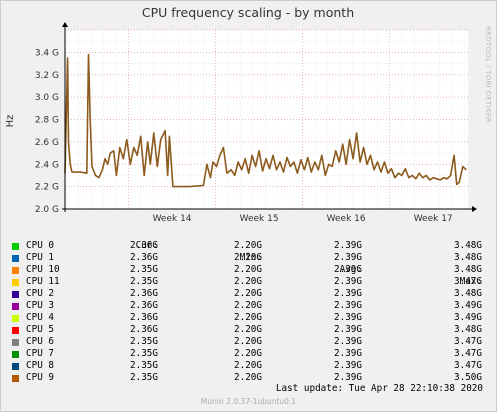 The height and width of the screenshot is (412, 497). Describe the element at coordinates (474, 209) in the screenshot. I see `x-axis-arrow` at that location.